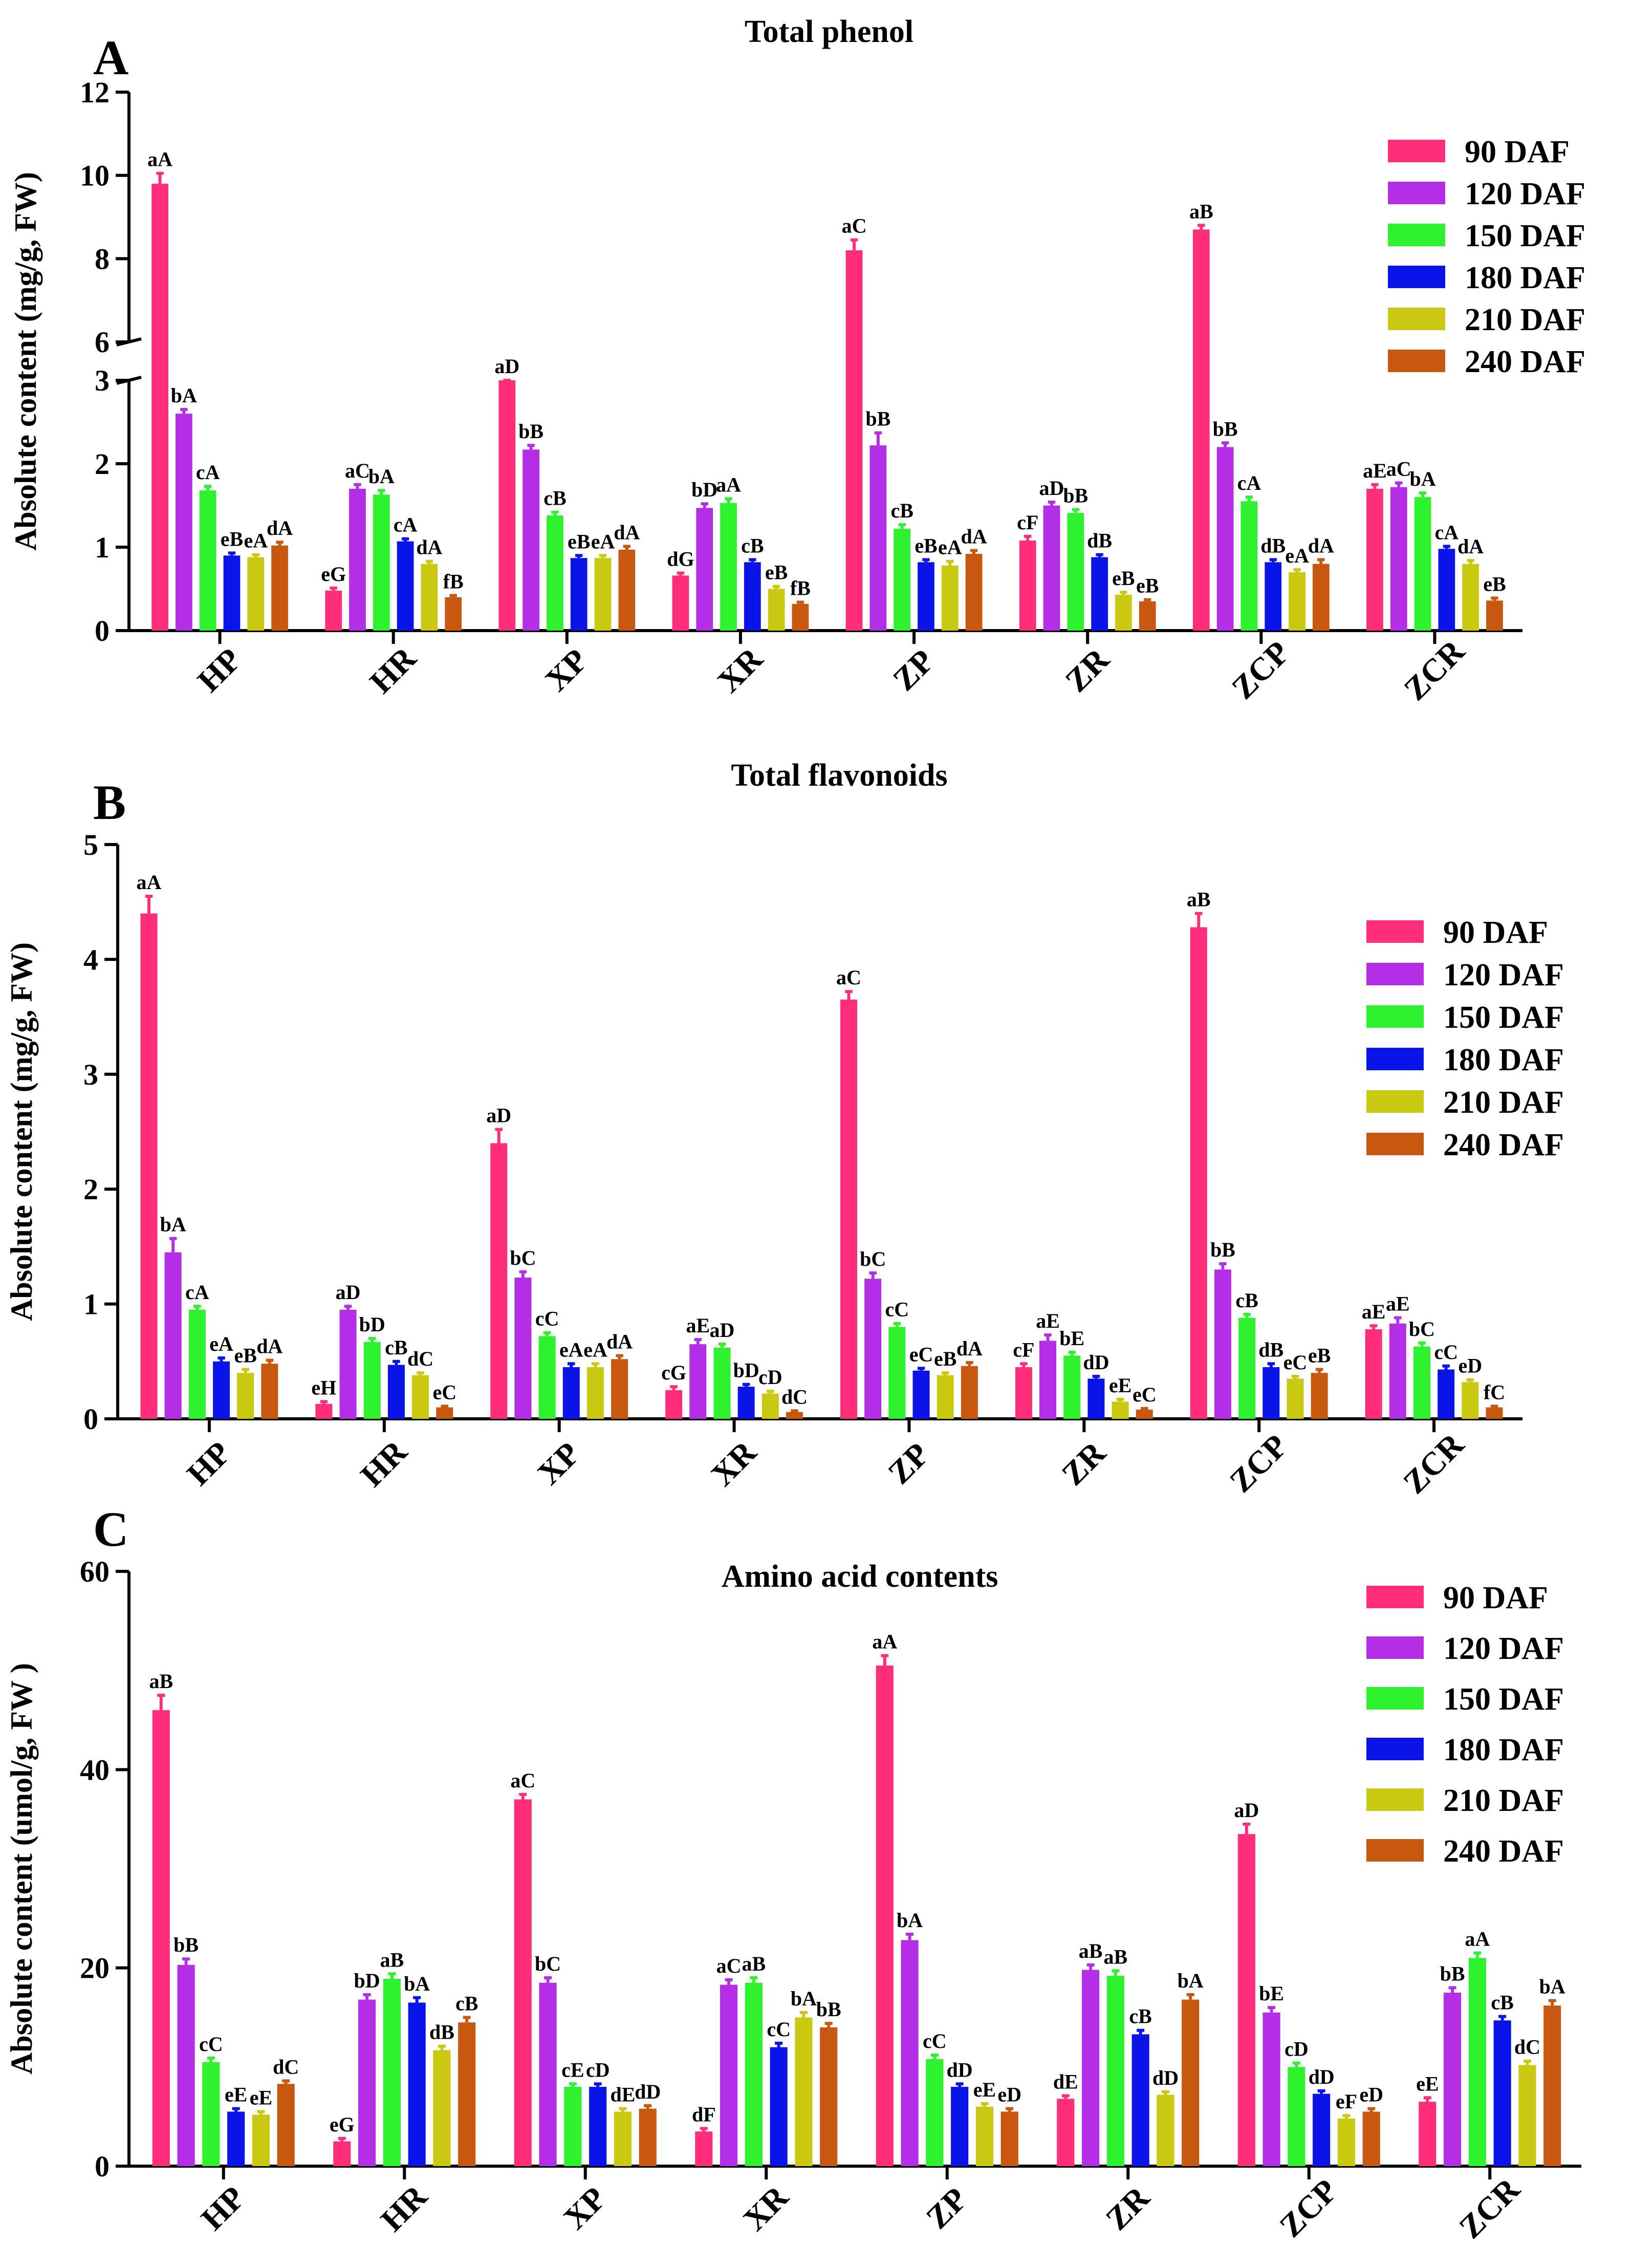 Image resolution: width=1632 pixels, height=2268 pixels. I want to click on legend-label: 90 DAF, so click(1495, 932).